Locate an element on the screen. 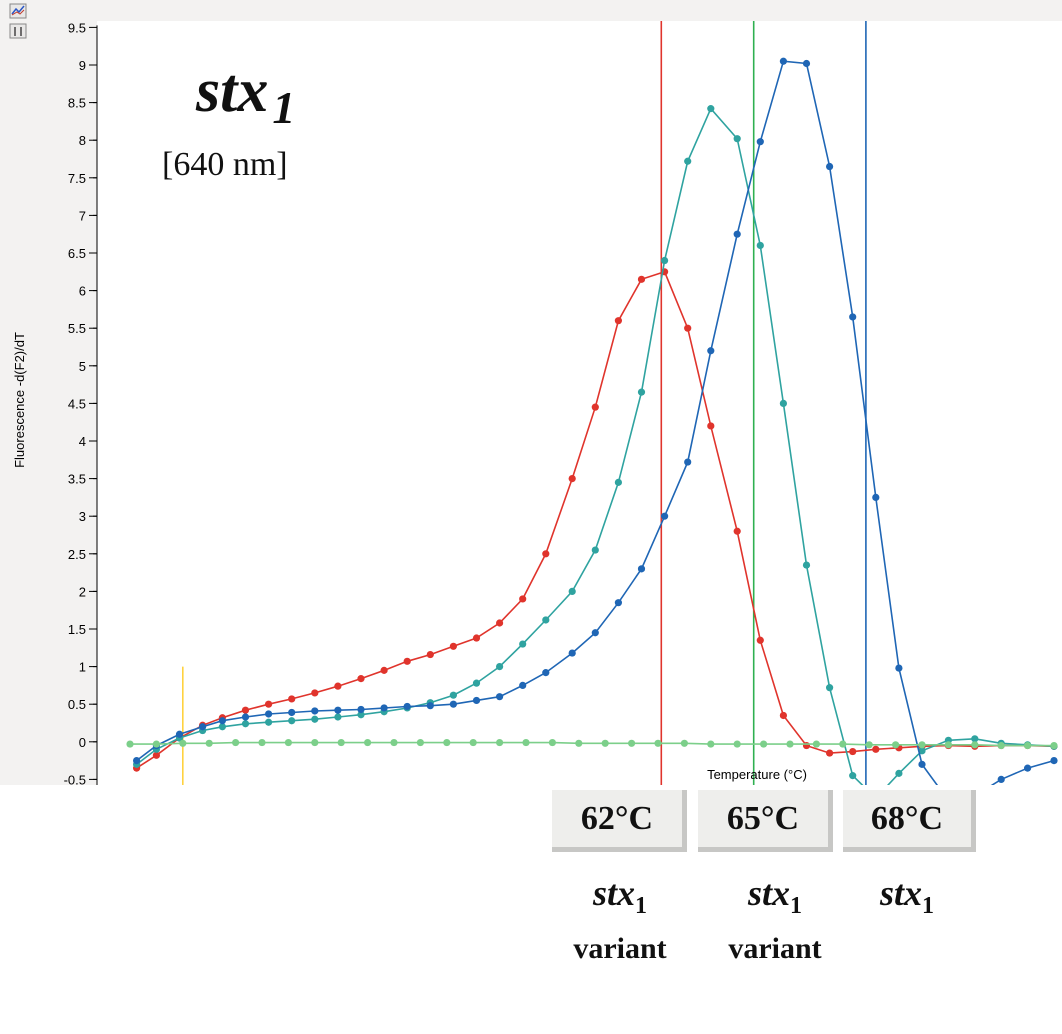 The image size is (1062, 1034). y-tick-label: 4 is located at coordinates (82, 441).